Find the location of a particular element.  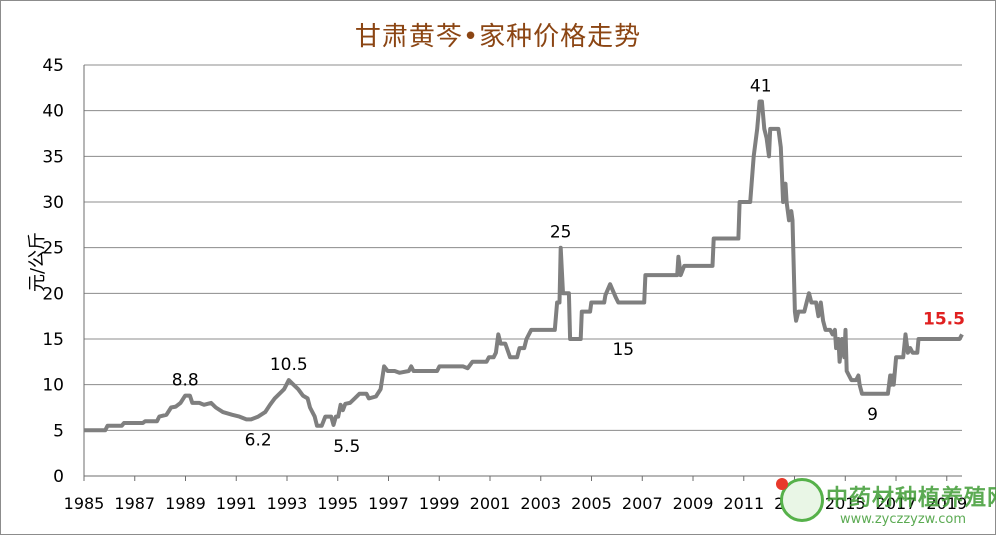

watermark-logo-icon is located at coordinates (802, 500).